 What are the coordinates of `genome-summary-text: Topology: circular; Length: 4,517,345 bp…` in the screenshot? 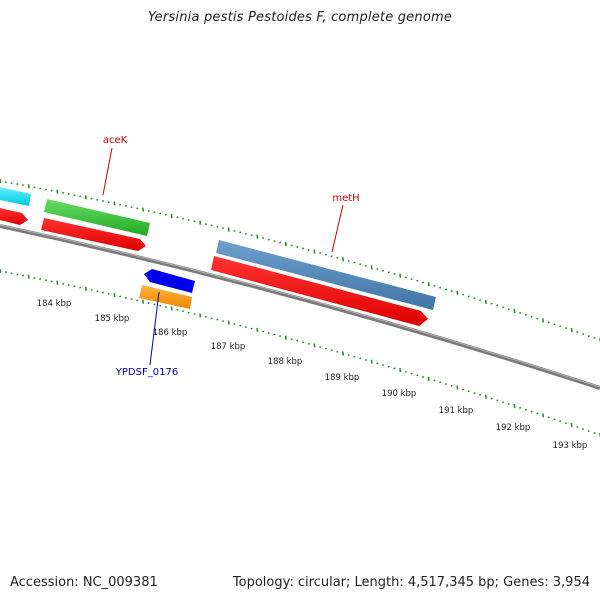 It's located at (411, 582).